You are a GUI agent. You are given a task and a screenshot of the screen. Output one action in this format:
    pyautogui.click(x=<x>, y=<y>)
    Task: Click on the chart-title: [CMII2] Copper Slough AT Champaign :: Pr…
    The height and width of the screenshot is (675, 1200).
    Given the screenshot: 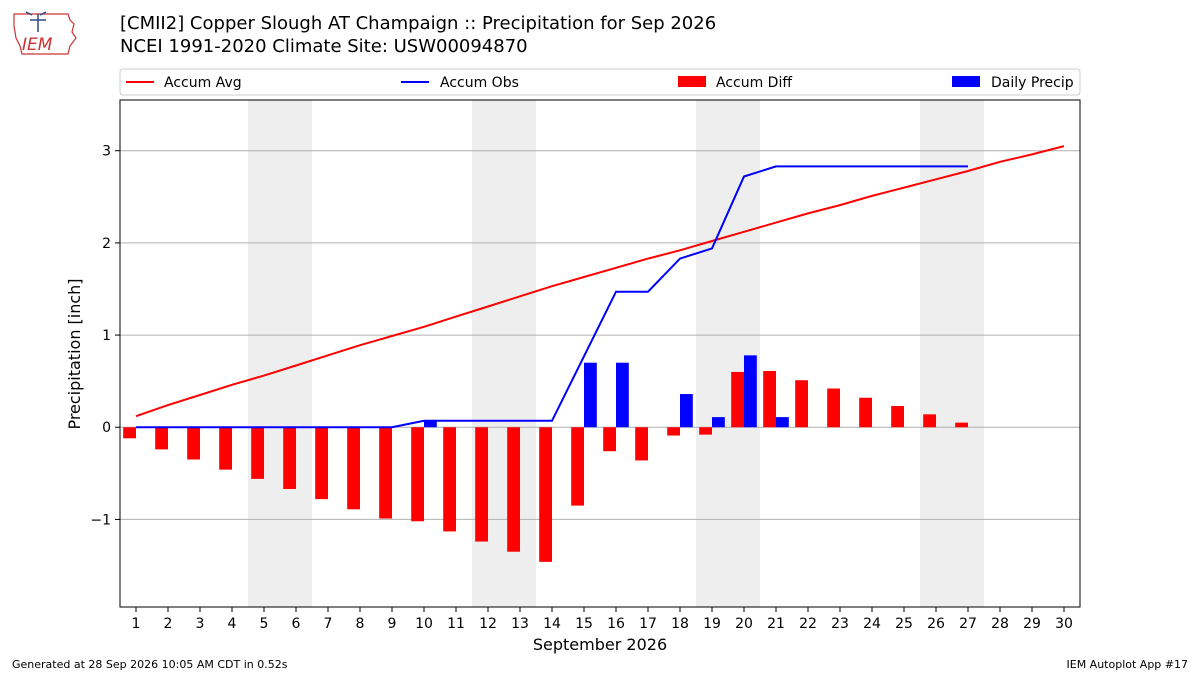 What is the action you would take?
    pyautogui.click(x=418, y=35)
    